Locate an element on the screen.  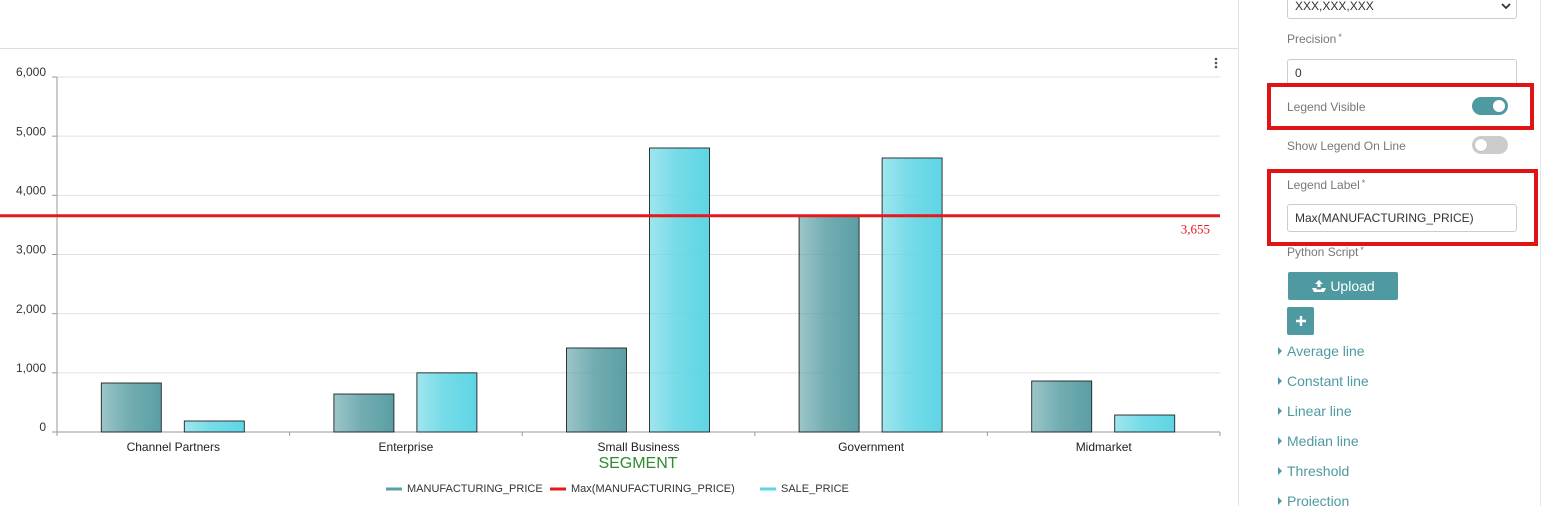
legend-label: MANUFACTURING_PRICE is located at coordinates (475, 489).